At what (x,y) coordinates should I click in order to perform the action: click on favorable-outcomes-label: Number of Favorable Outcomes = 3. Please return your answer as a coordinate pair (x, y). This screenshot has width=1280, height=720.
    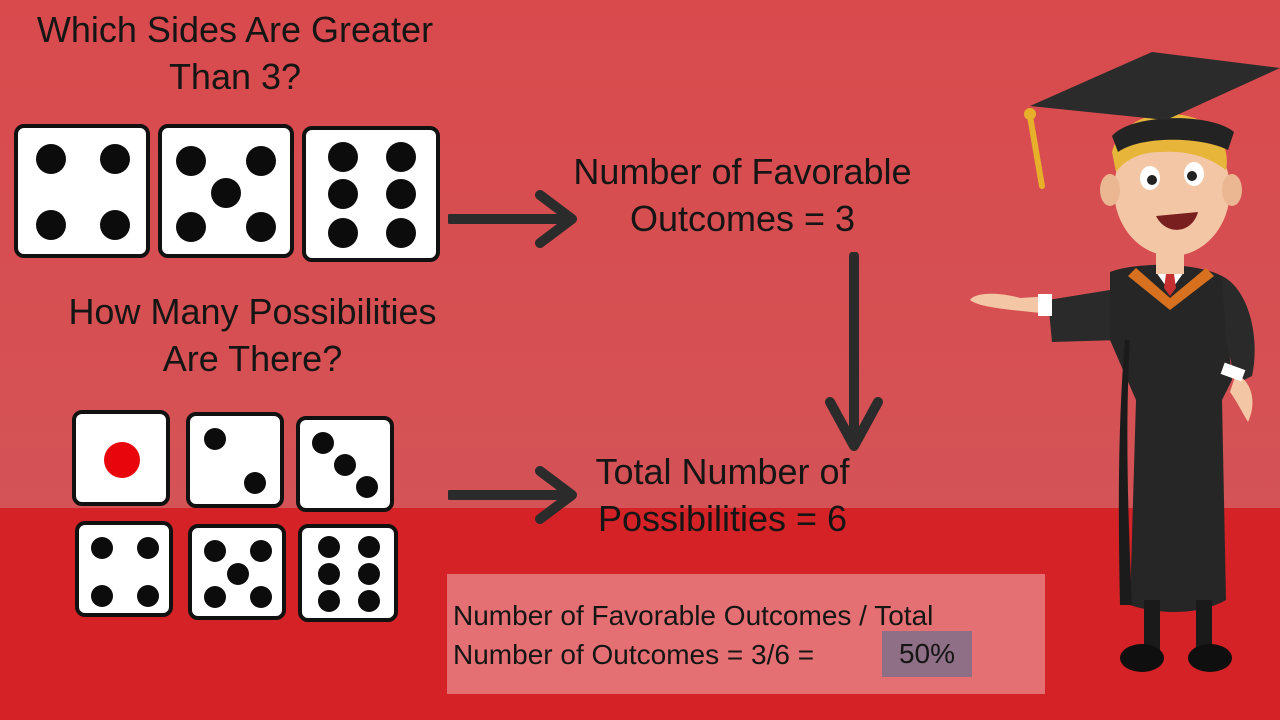
    Looking at the image, I should click on (742, 195).